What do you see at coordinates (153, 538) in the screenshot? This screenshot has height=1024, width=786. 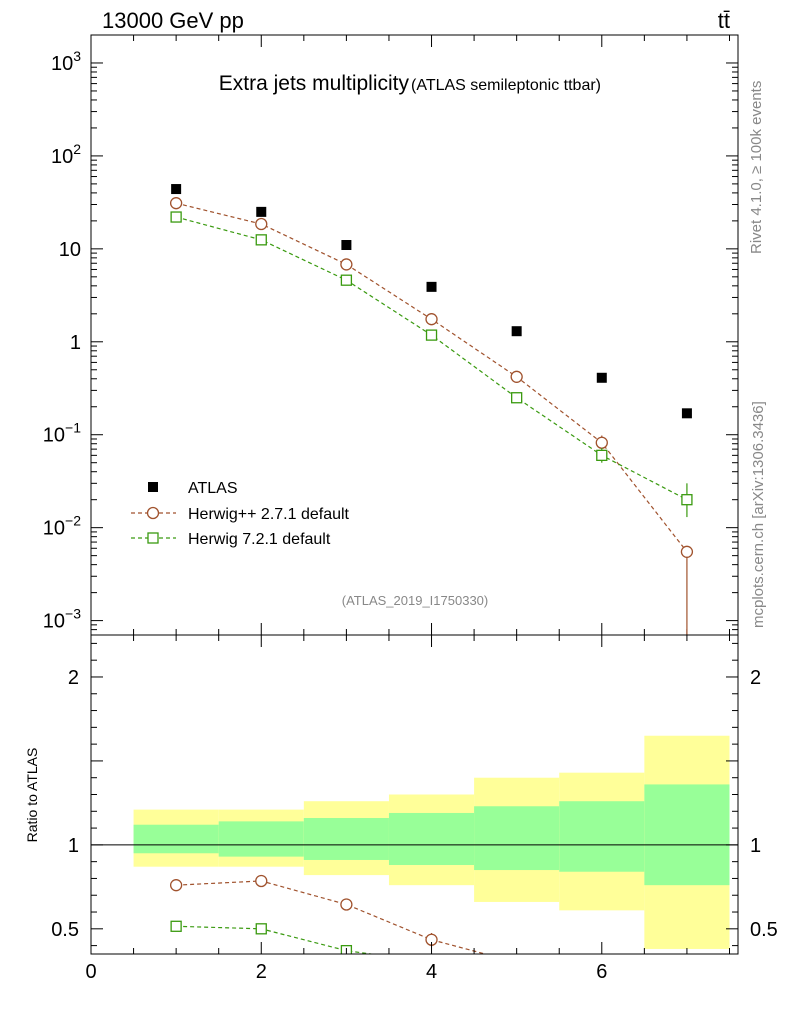 I see `legend-herwig7-marker` at bounding box center [153, 538].